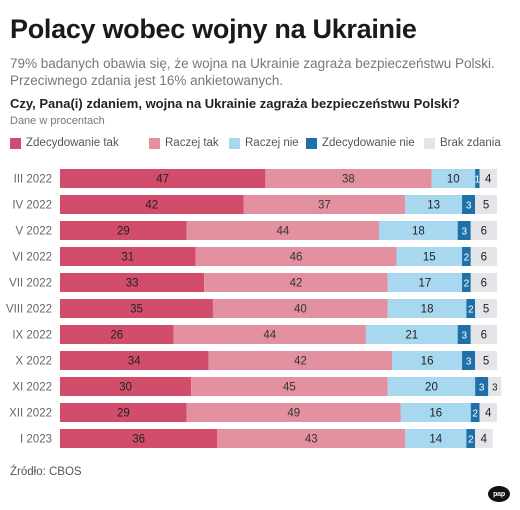 This screenshot has height=510, width=520. I want to click on data-label: 14, so click(435, 440).